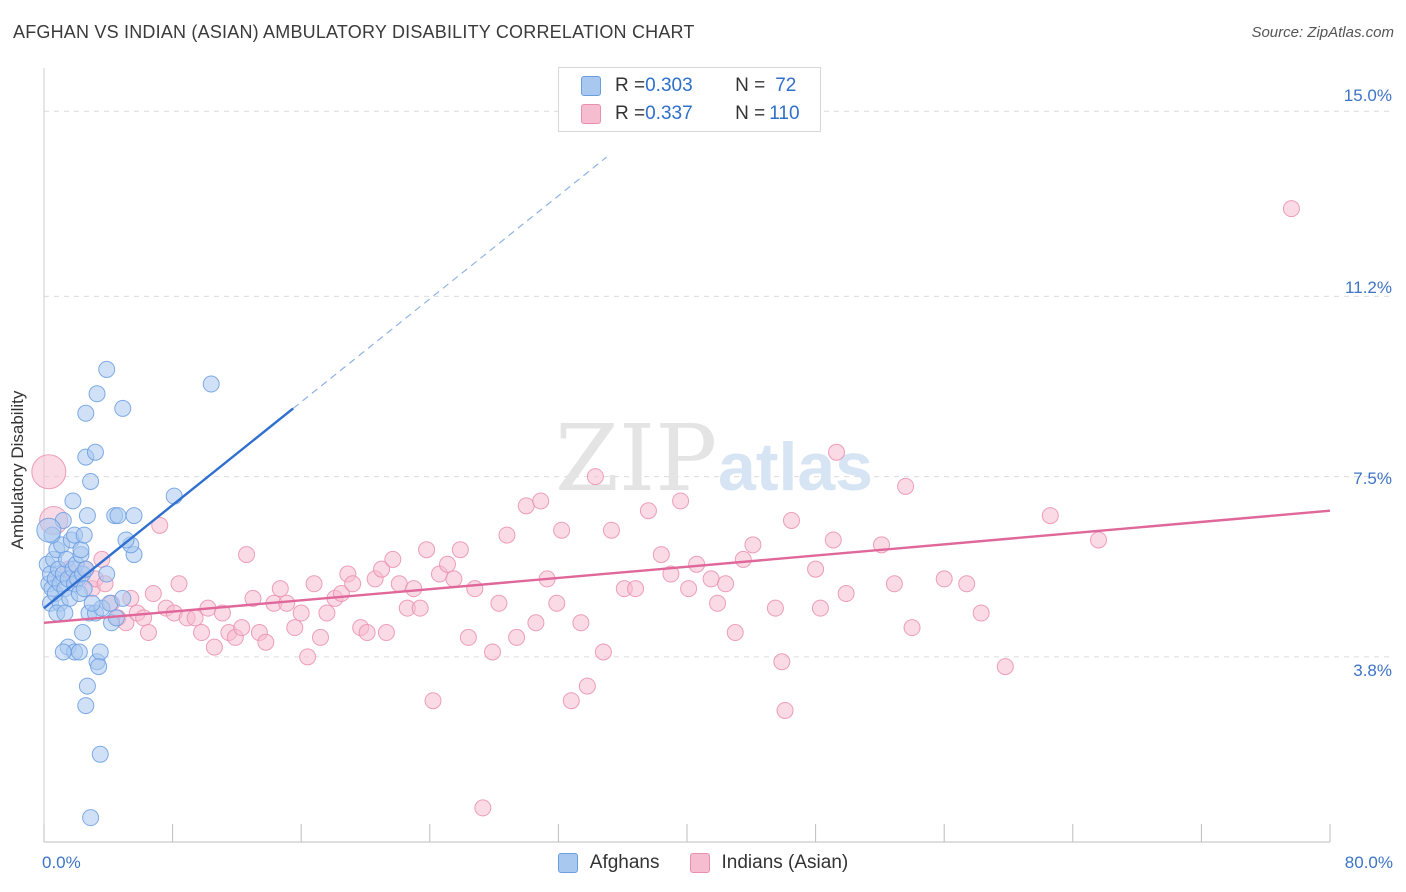 This screenshot has height=892, width=1406. What do you see at coordinates (714, 458) in the screenshot?
I see `watermark: ZIP atlas` at bounding box center [714, 458].